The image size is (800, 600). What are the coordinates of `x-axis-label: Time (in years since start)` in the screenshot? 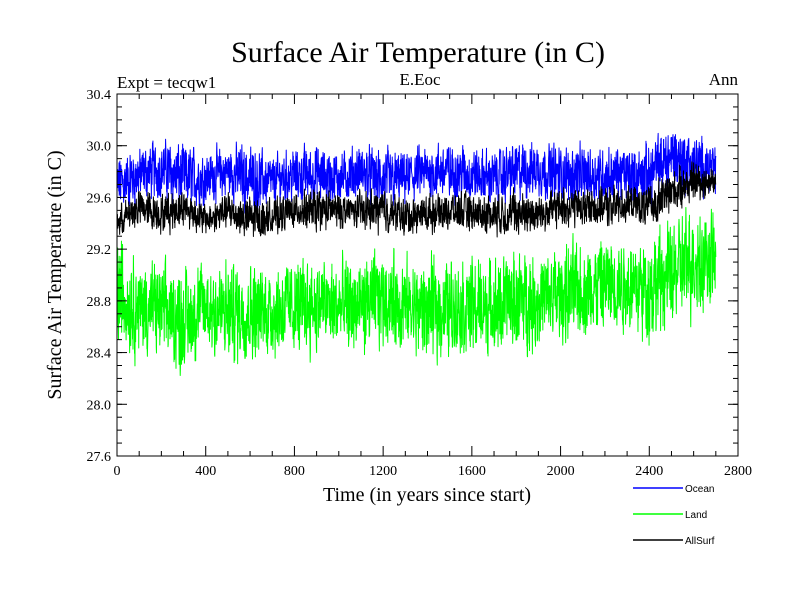 It's located at (427, 495).